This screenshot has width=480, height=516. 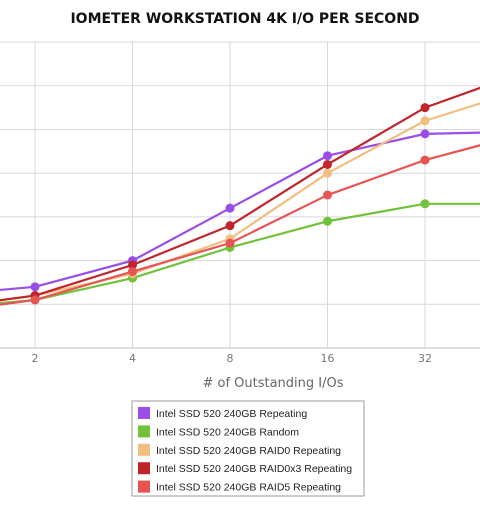 What do you see at coordinates (248, 488) in the screenshot?
I see `legend-label: Intel SSD 520 240GB RAID5 Repeating` at bounding box center [248, 488].